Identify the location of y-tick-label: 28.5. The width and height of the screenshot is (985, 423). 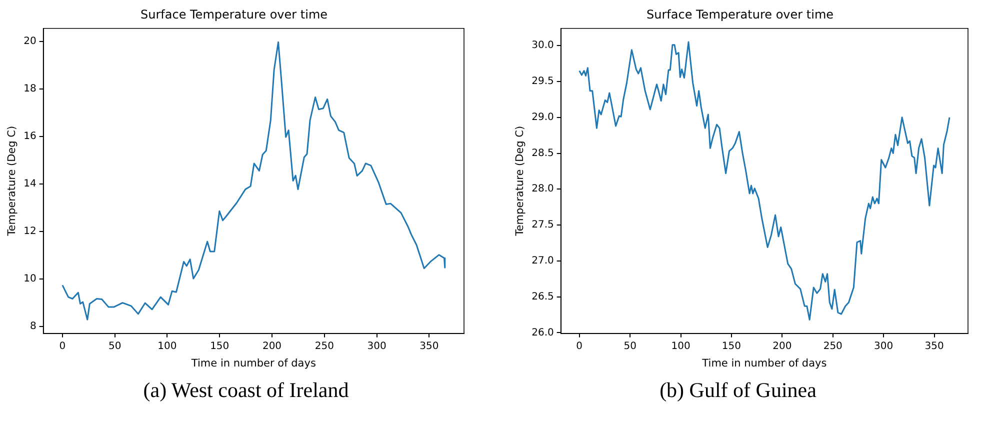
(543, 153).